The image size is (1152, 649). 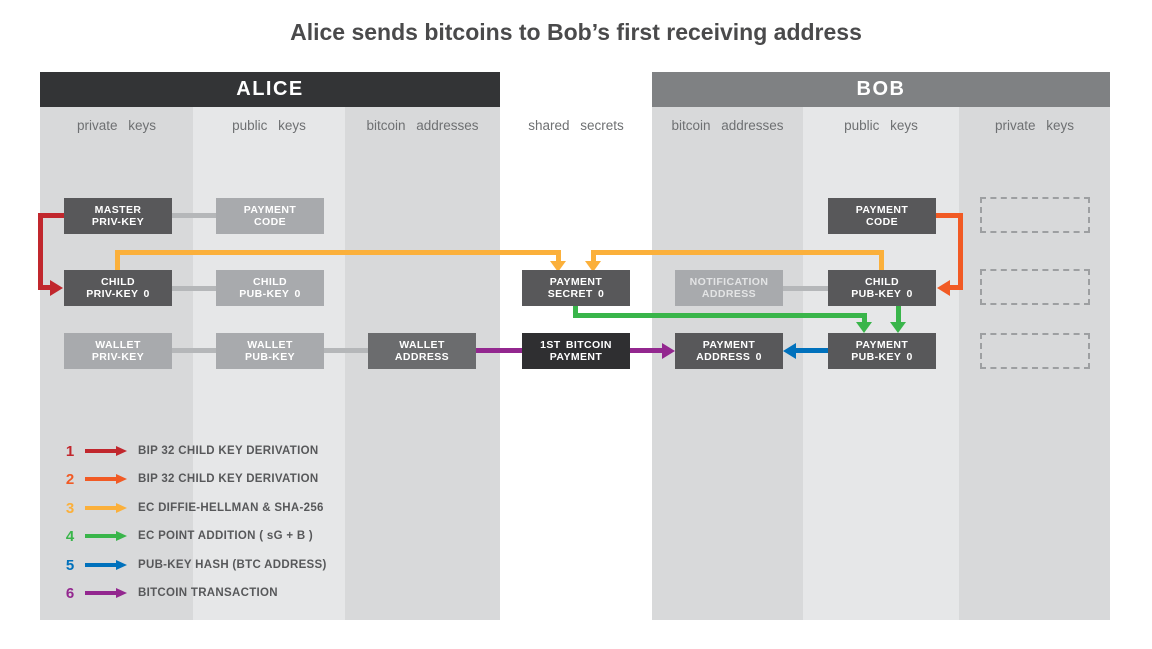 I want to click on box-wallet-address: WALLET ADDRESS, so click(x=422, y=351).